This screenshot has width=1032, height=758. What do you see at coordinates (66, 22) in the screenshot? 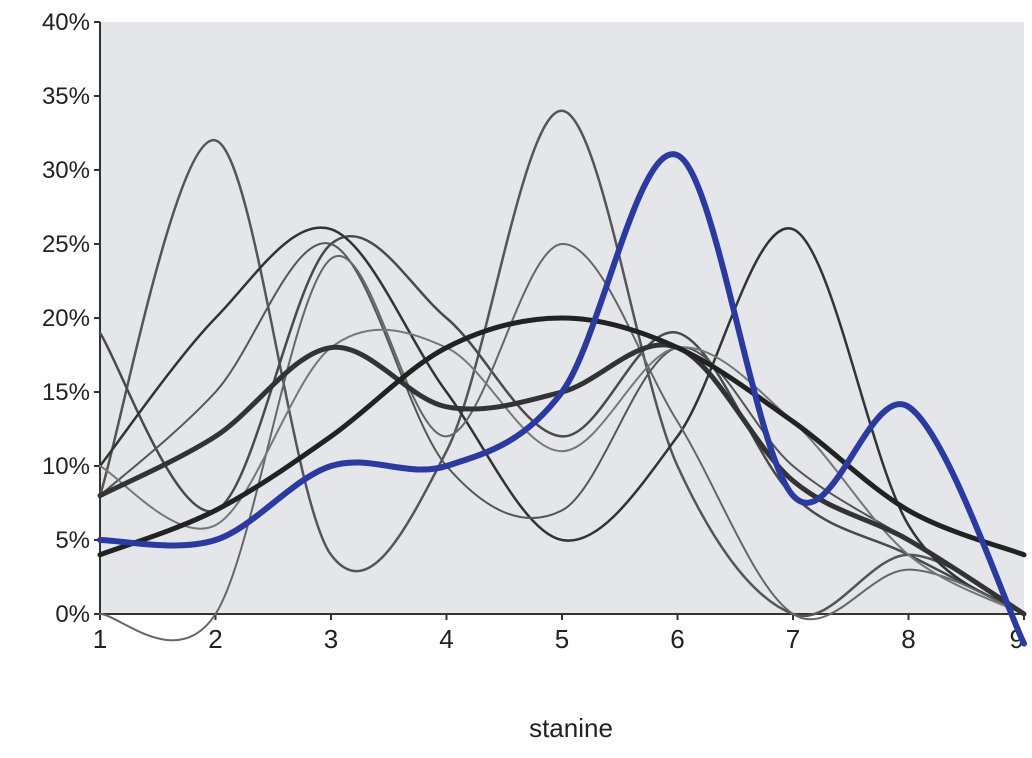
I see `y-tick-label: 40%` at bounding box center [66, 22].